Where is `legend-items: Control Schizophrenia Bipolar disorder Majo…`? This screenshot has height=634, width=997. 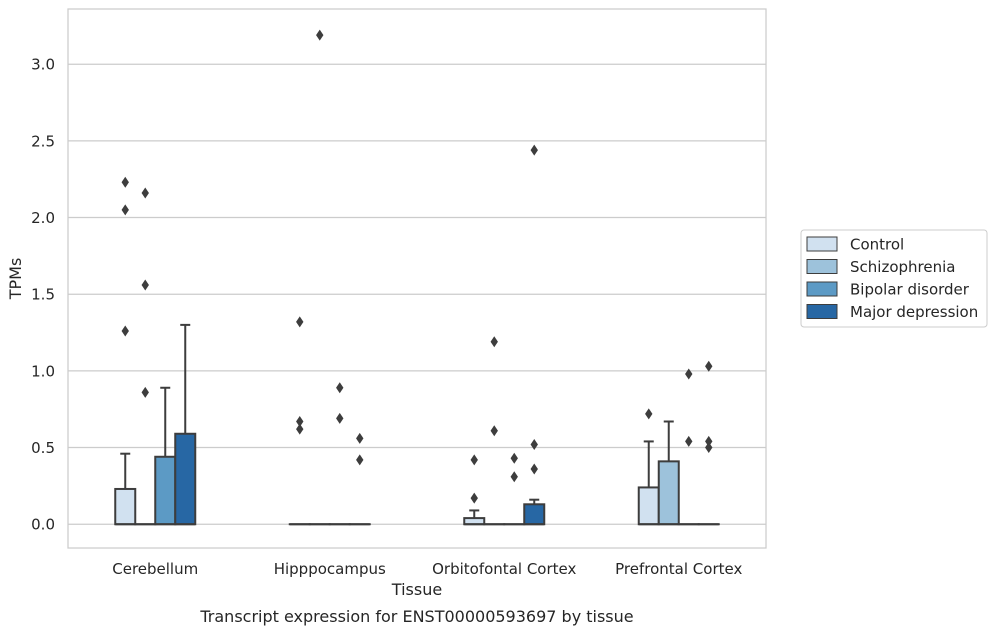 legend-items: Control Schizophrenia Bipolar disorder Majo… is located at coordinates (892, 278).